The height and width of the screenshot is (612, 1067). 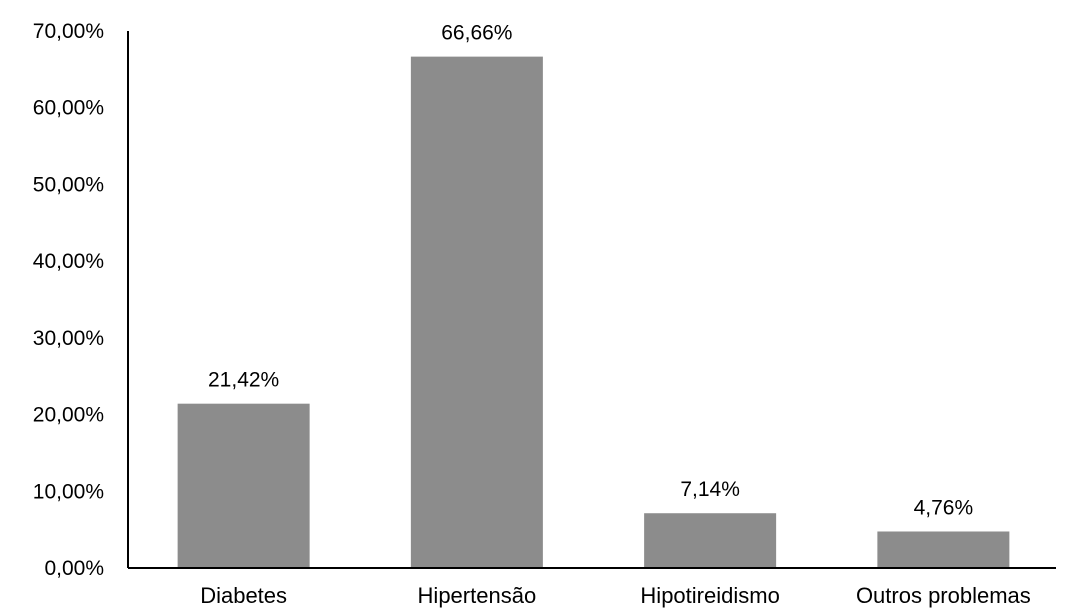 What do you see at coordinates (68, 261) in the screenshot?
I see `y-tick-label: 40,00%` at bounding box center [68, 261].